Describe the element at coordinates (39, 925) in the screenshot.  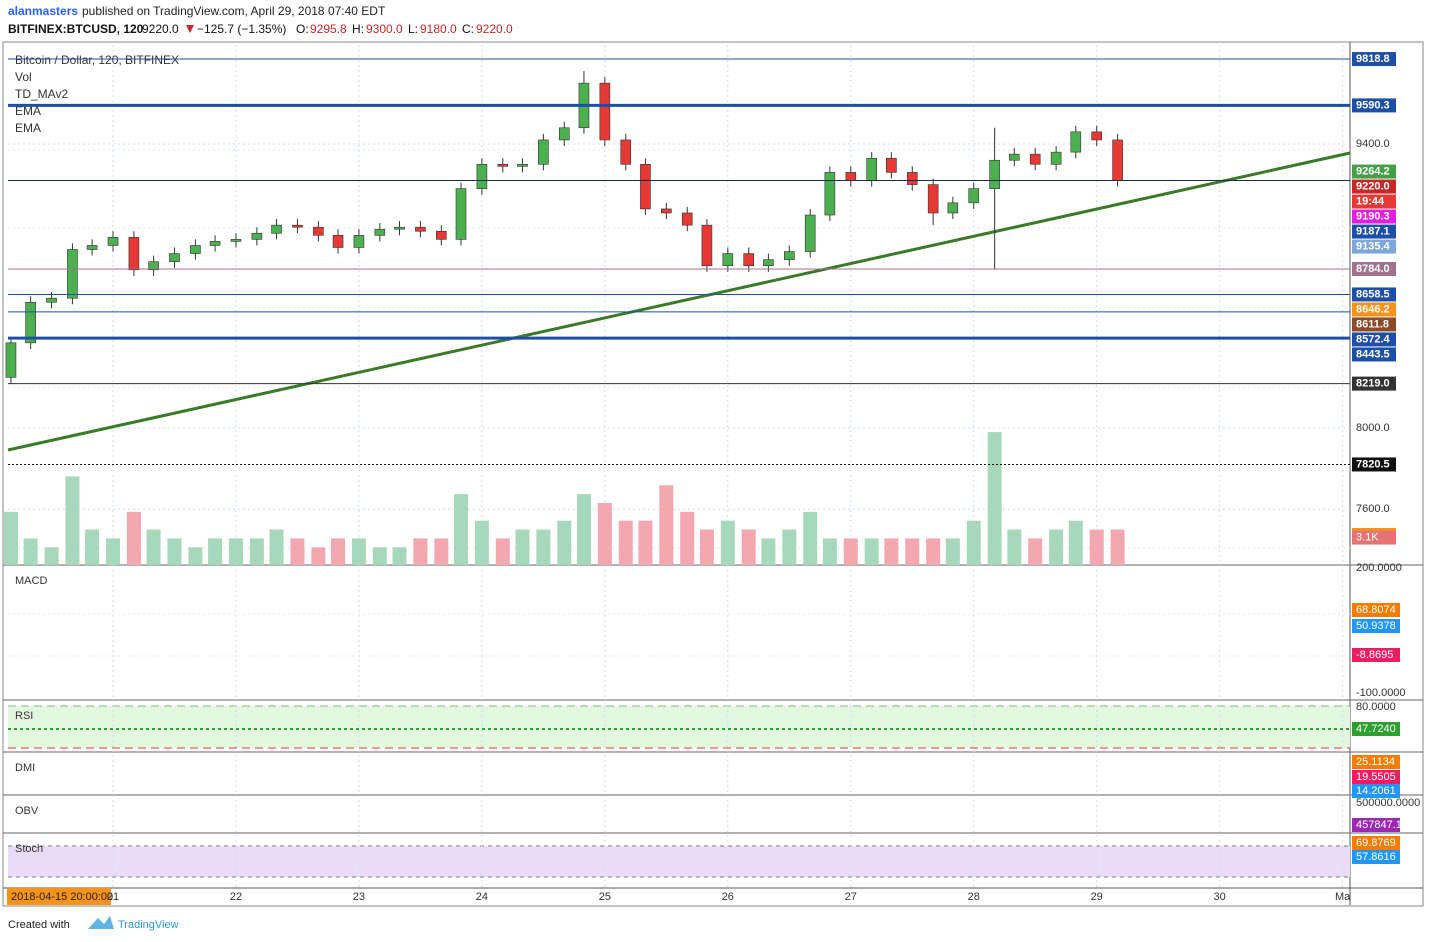
I see `footer-created: Created with` at that location.